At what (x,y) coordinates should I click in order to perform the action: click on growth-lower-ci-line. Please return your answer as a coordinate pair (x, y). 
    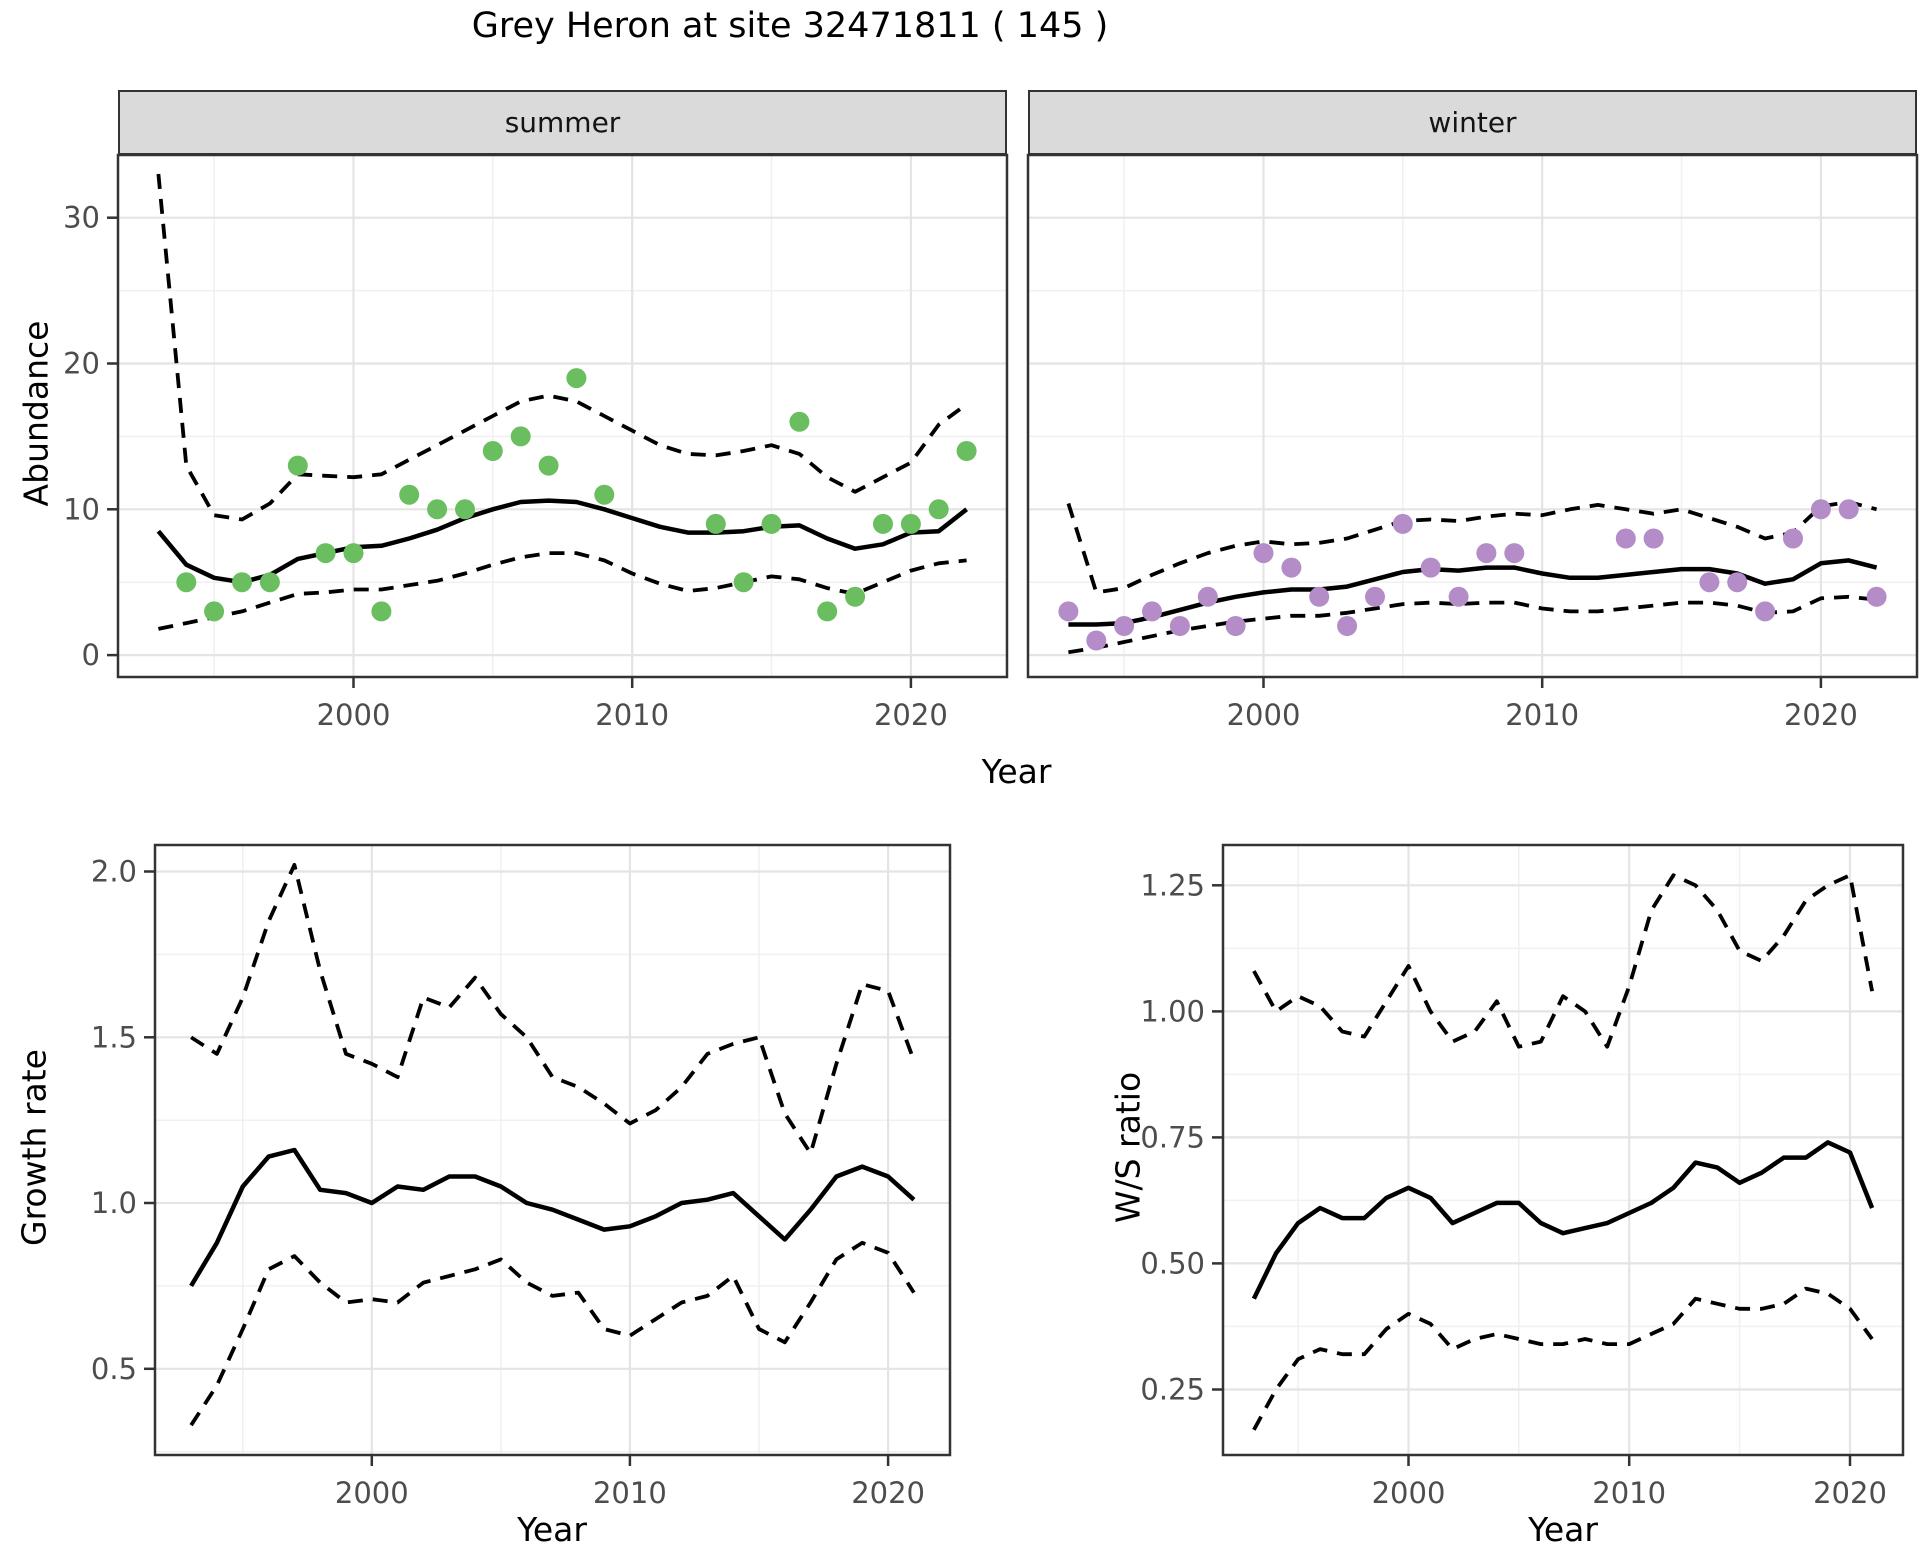
    Looking at the image, I should click on (552, 1333).